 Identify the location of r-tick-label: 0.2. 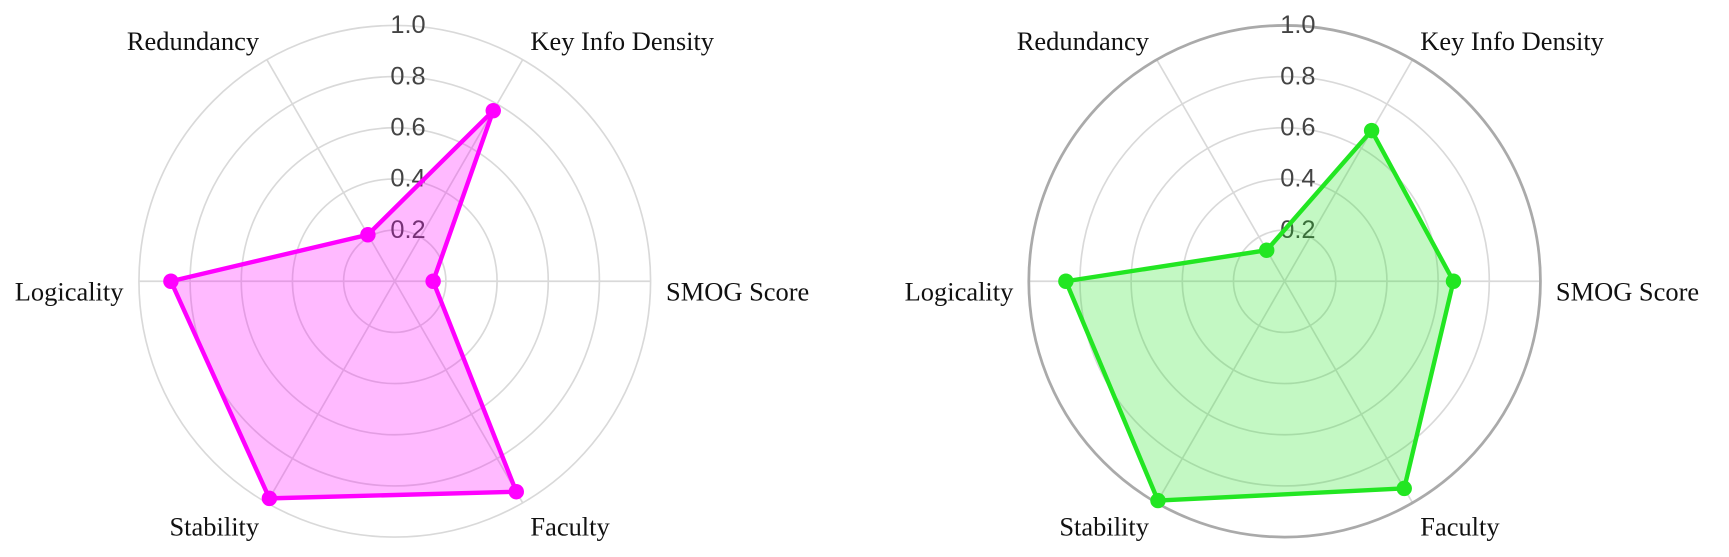
(407, 230).